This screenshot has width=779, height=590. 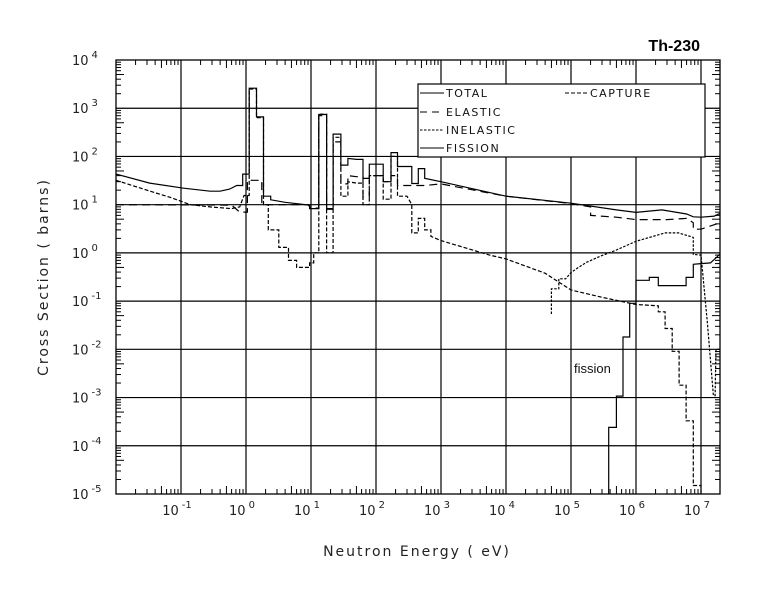 I want to click on x-tick-label: 10 6, so click(x=632, y=509).